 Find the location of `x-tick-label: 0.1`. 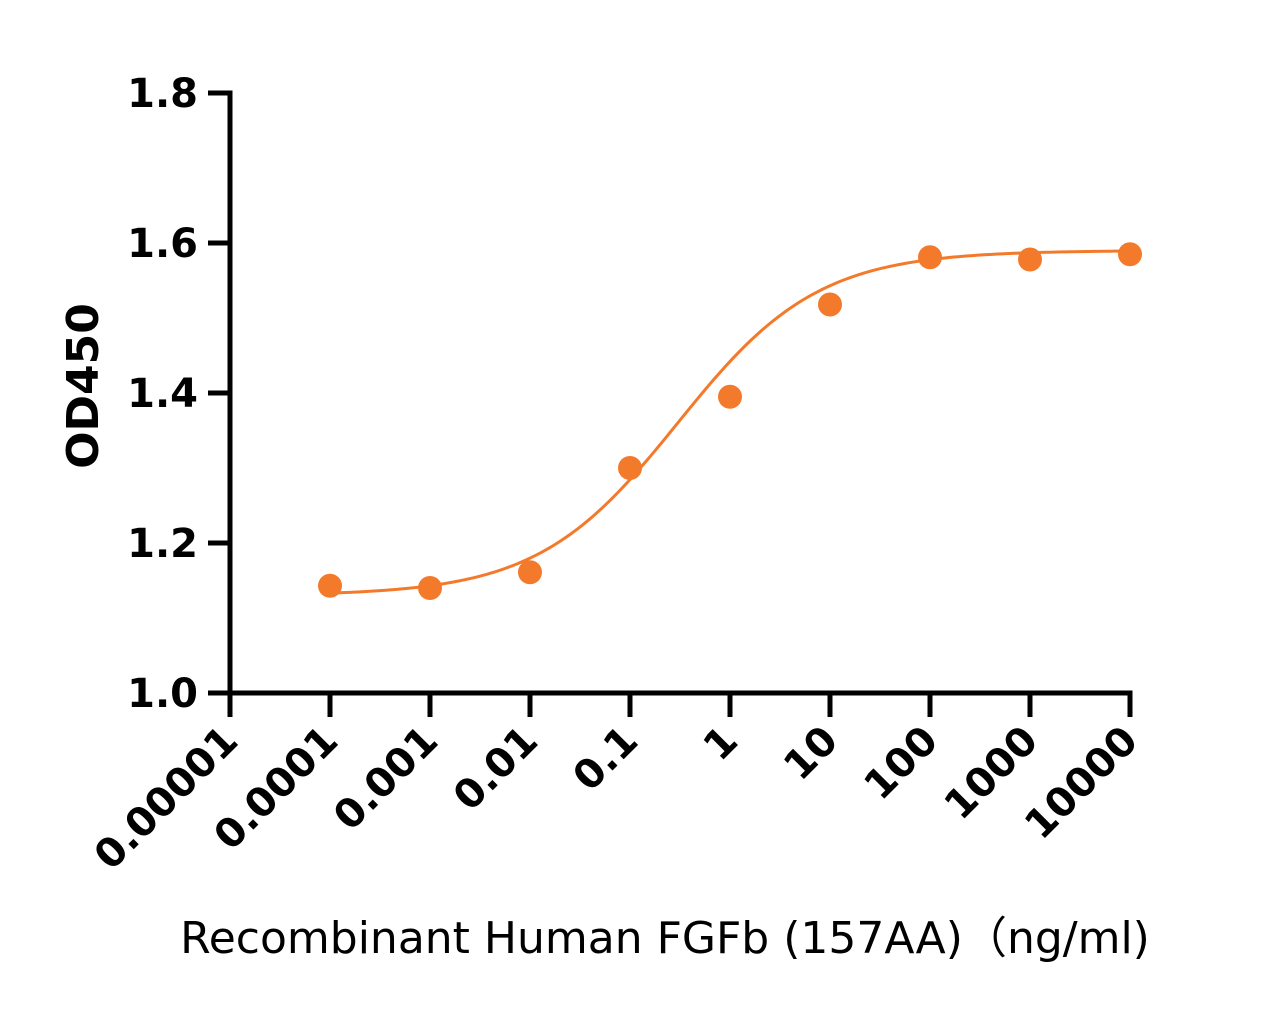

x-tick-label: 0.1 is located at coordinates (605, 759).